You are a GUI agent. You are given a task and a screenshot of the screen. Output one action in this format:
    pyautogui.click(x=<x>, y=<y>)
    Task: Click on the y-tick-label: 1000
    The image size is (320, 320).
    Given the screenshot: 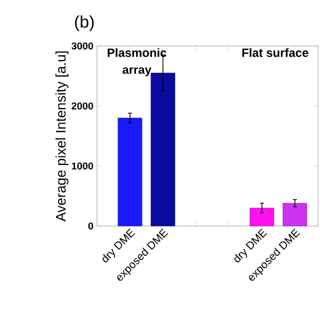 What is the action you would take?
    pyautogui.click(x=83, y=166)
    